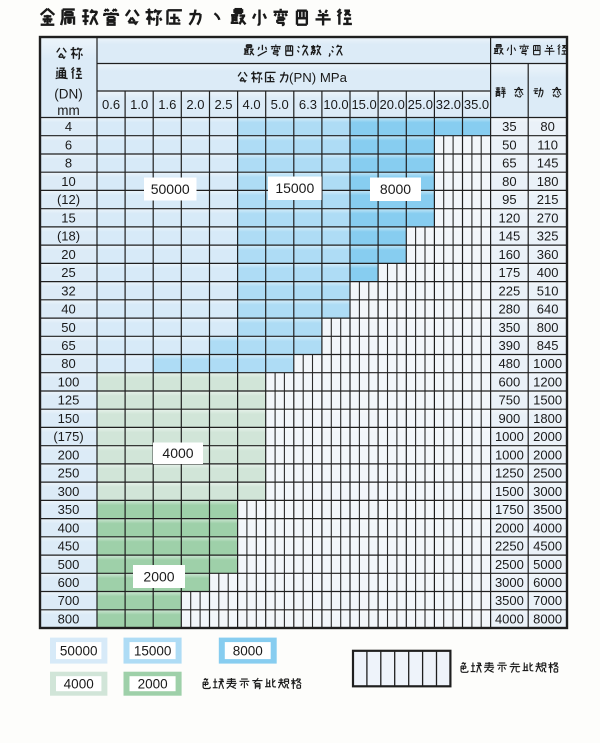 This screenshot has width=600, height=743. I want to click on svg-text: (12), so click(68, 199).